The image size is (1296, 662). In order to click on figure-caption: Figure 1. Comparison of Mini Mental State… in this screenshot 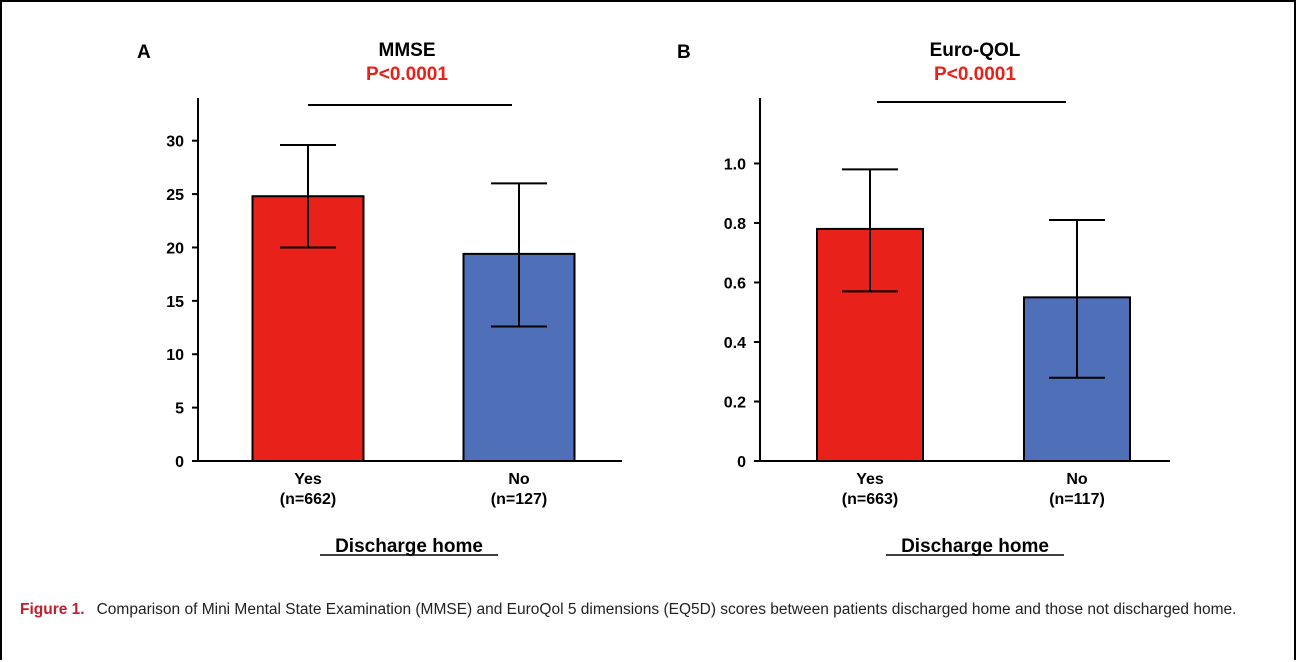, I will do `click(640, 609)`.